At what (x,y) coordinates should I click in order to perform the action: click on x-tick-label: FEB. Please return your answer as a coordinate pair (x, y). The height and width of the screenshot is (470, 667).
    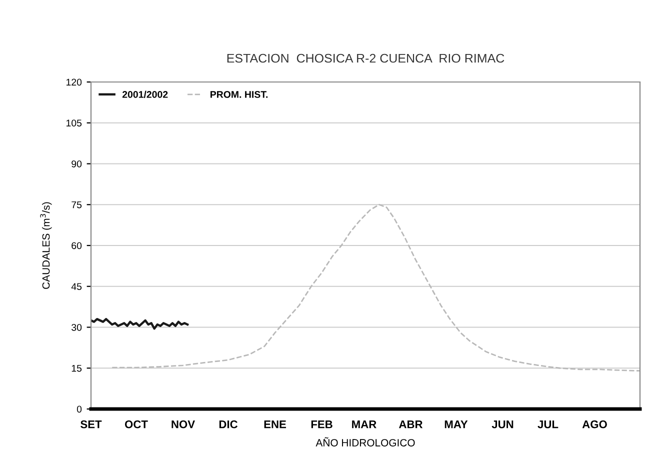
    Looking at the image, I should click on (321, 424).